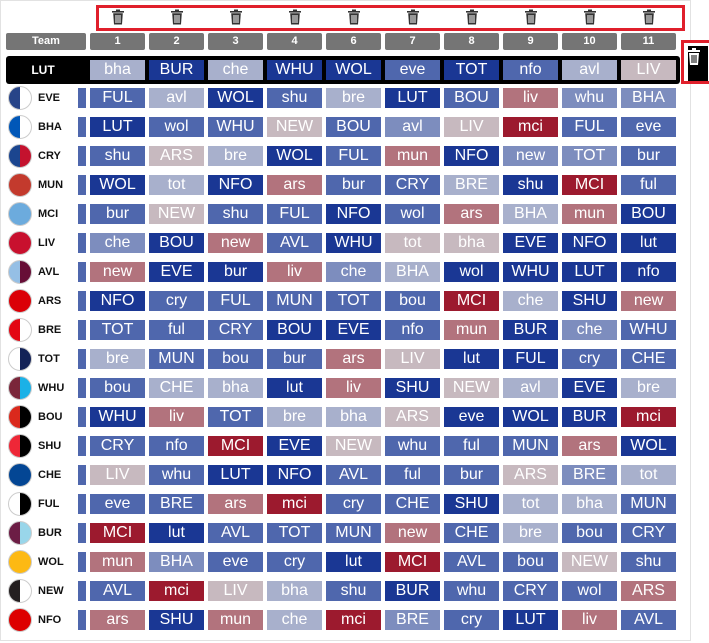 The height and width of the screenshot is (643, 709). What do you see at coordinates (353, 214) in the screenshot?
I see `fixture-cell: NFO` at bounding box center [353, 214].